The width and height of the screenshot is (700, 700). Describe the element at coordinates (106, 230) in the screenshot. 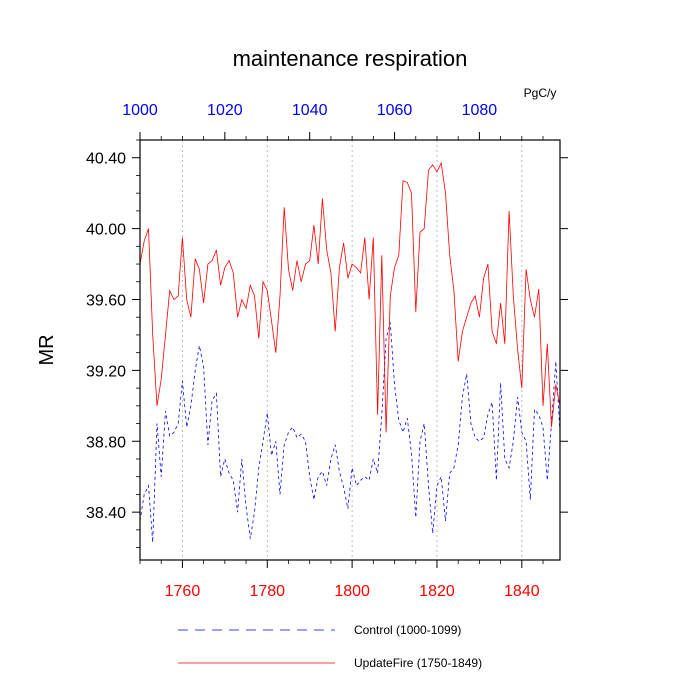

I see `y-tick-label: 40.00` at that location.